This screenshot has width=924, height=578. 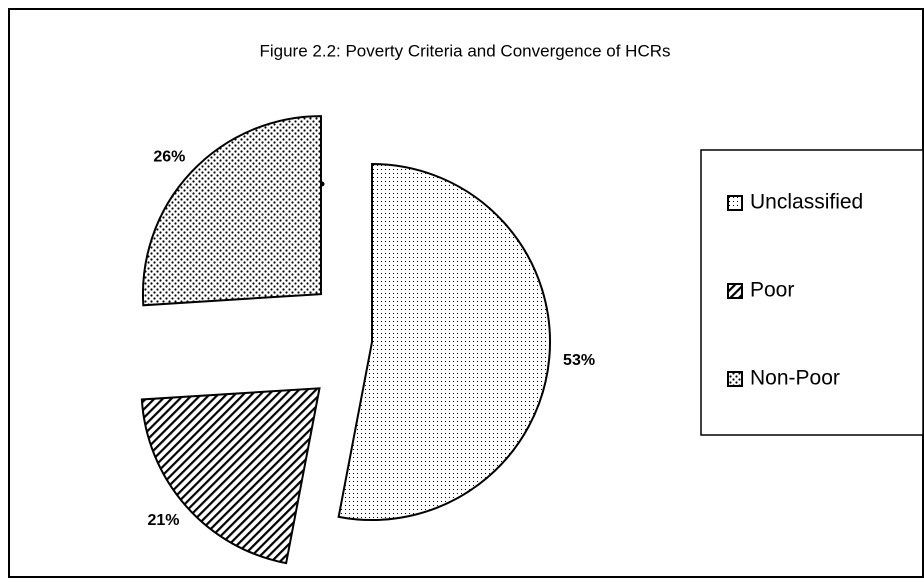 I want to click on legend-label: Unclassified, so click(x=806, y=202).